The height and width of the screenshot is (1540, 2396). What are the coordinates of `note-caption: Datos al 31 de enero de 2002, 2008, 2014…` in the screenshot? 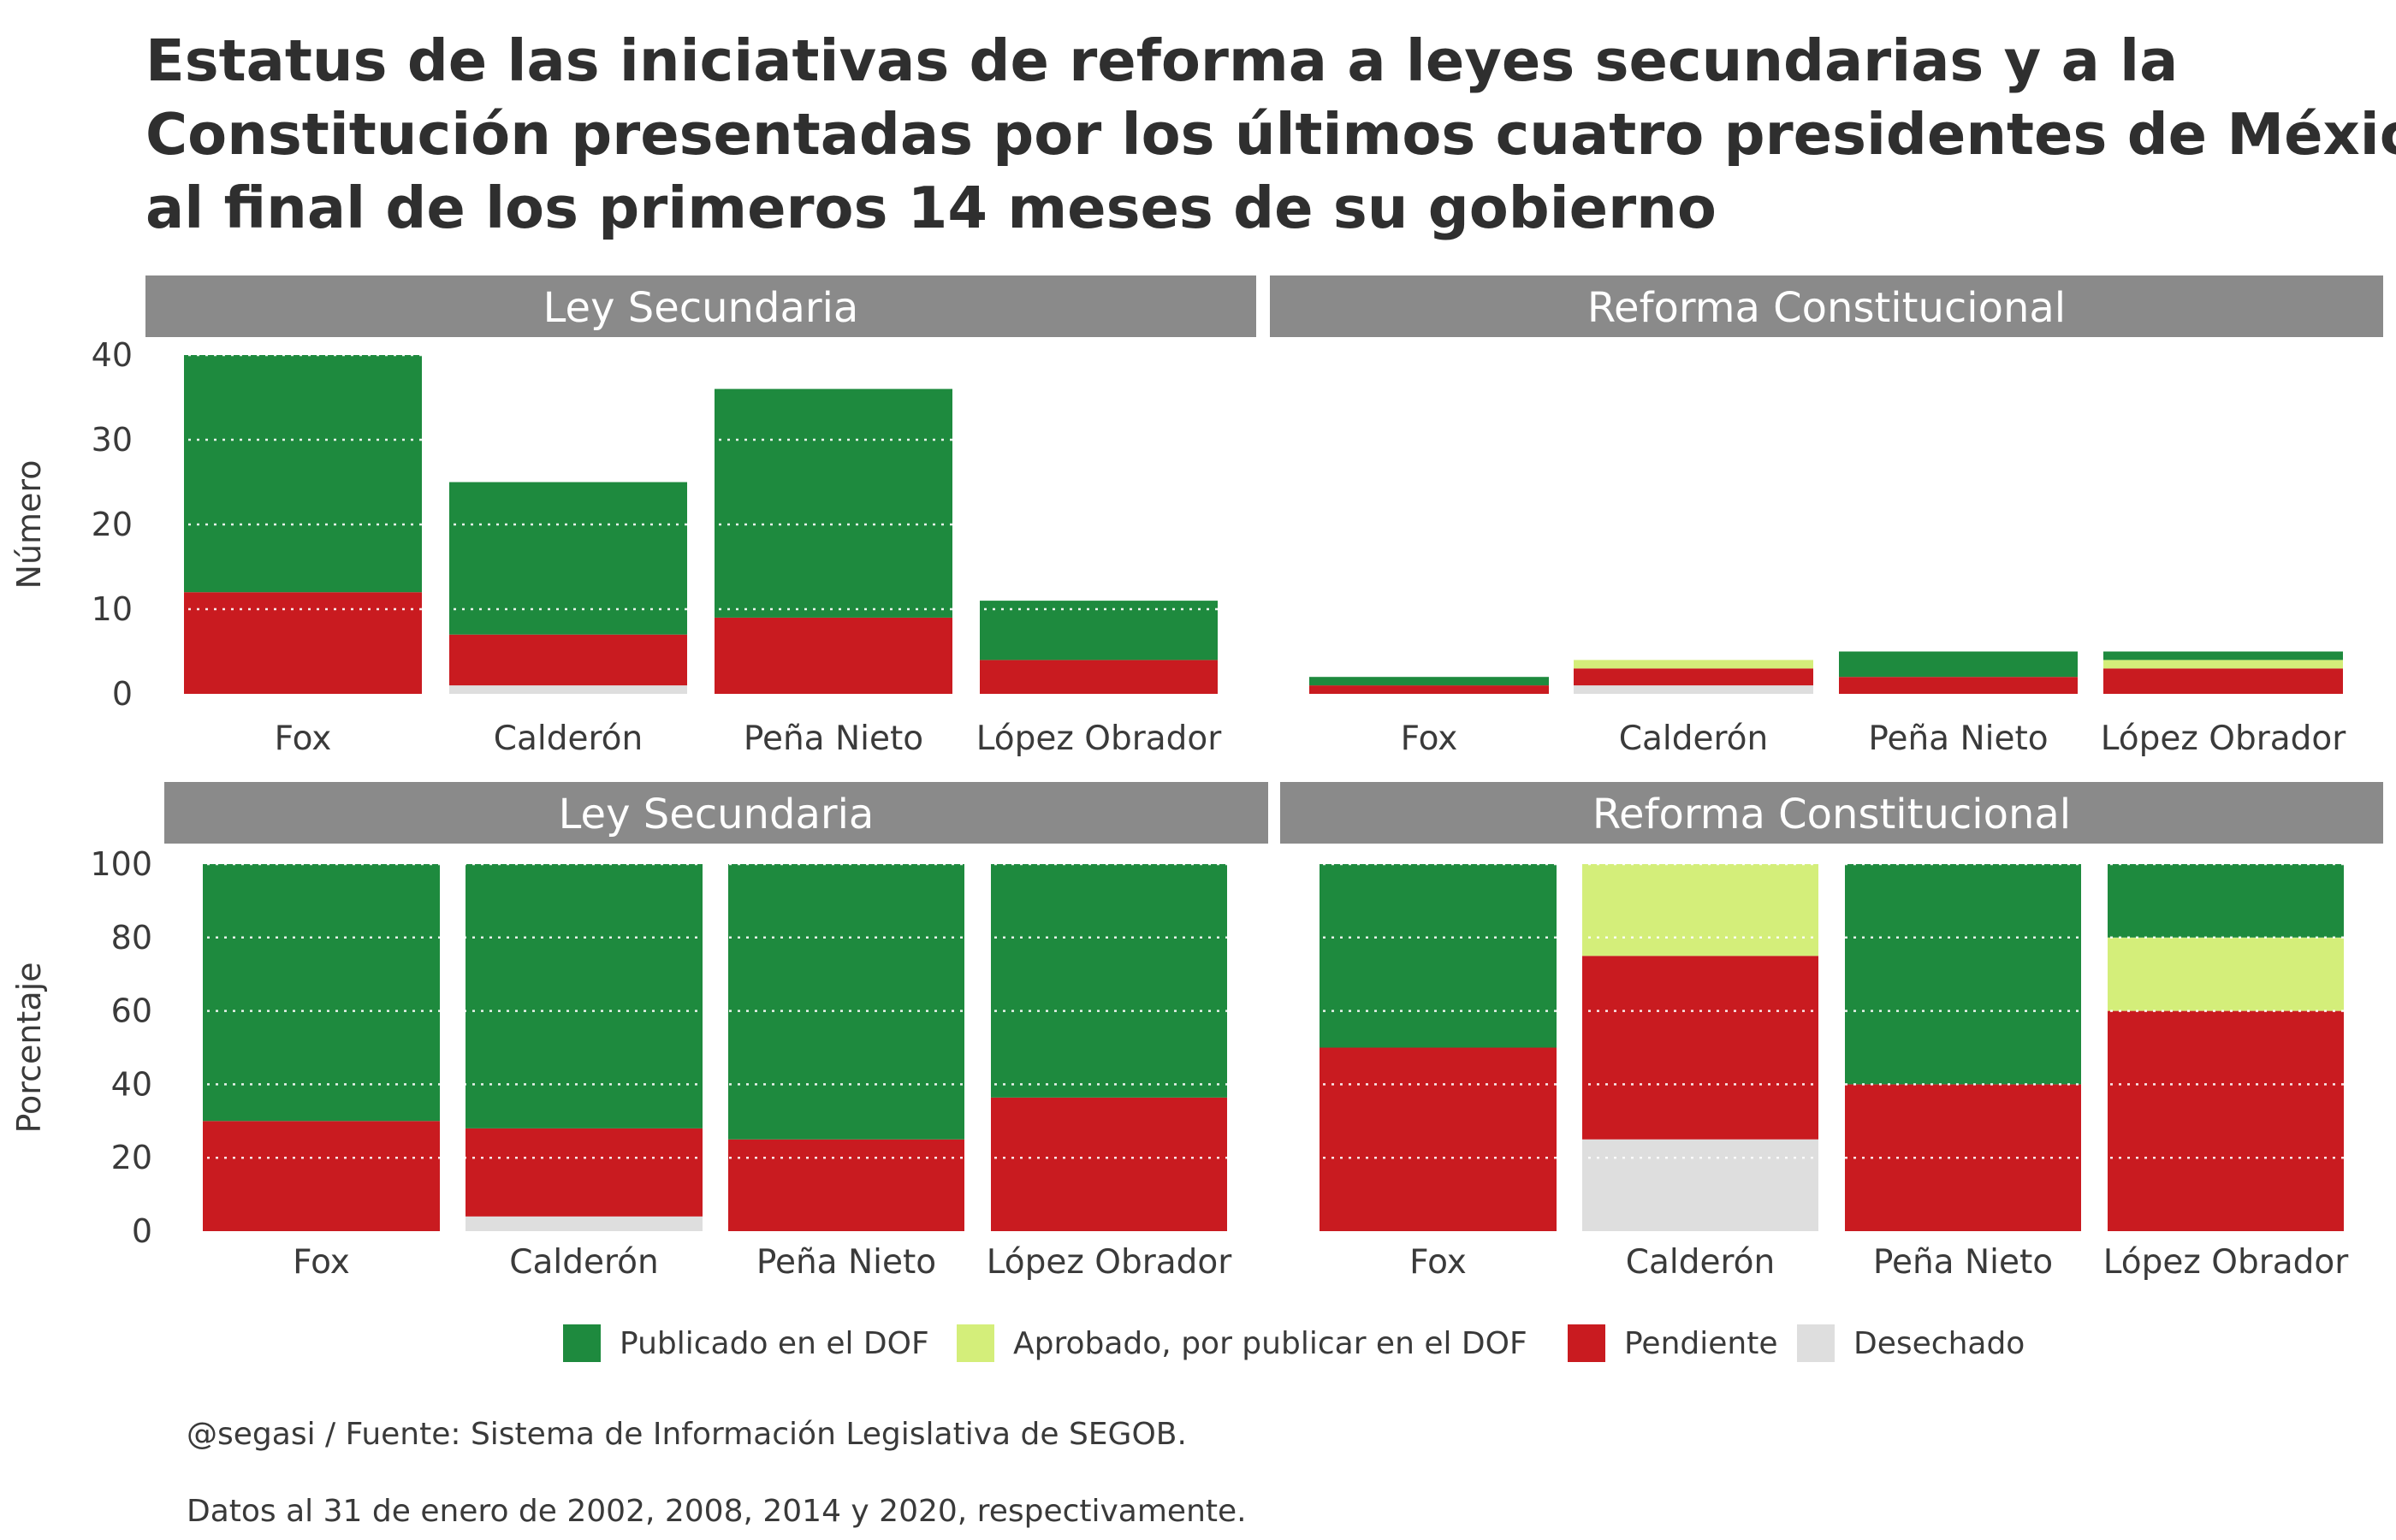 It's located at (717, 1511).